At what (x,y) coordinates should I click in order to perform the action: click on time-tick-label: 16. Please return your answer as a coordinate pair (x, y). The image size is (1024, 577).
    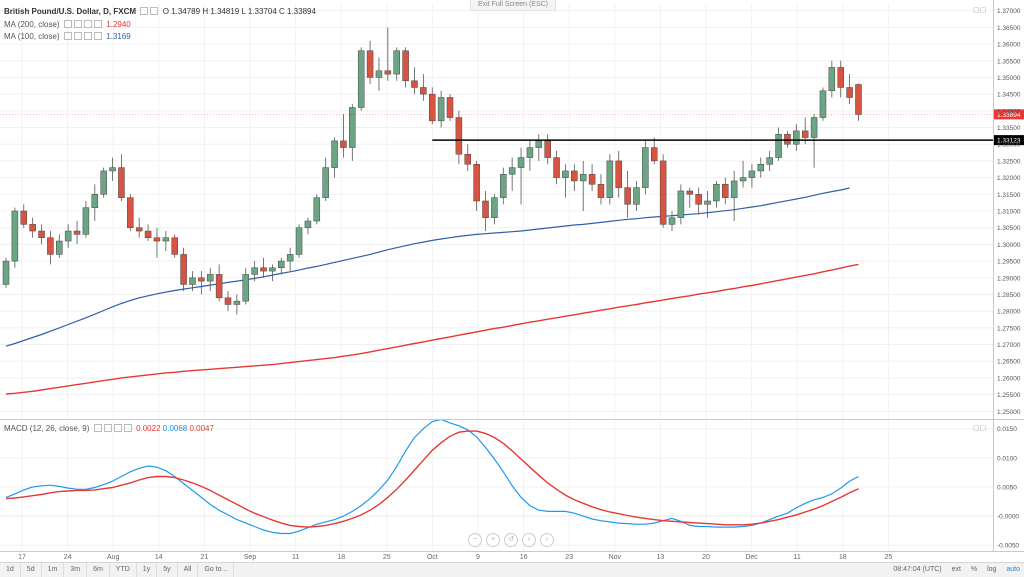
    Looking at the image, I should click on (524, 557).